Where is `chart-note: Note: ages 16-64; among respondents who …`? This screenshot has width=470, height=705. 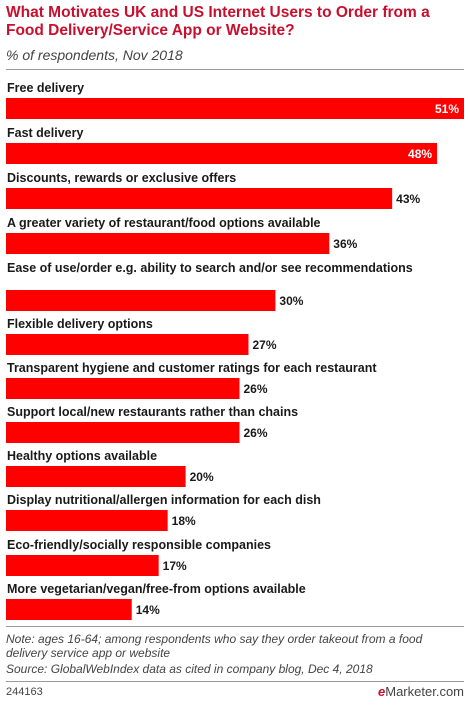 chart-note: Note: ages 16-64; among respondents who … is located at coordinates (214, 646).